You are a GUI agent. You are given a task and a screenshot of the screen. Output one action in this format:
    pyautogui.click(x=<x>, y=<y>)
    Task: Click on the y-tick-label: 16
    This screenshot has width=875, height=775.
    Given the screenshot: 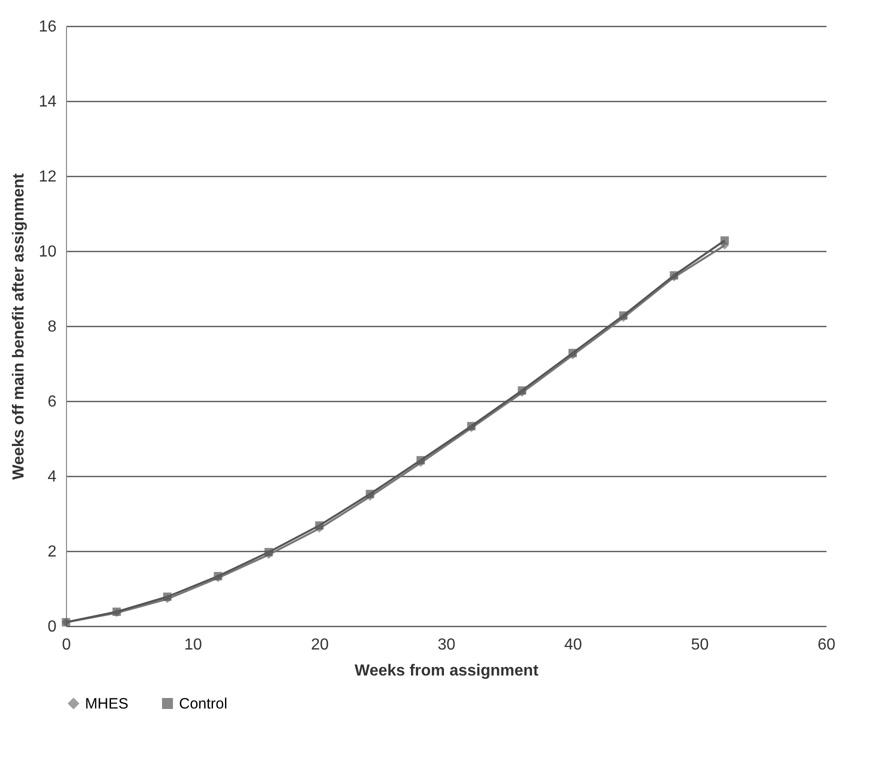 What is the action you would take?
    pyautogui.click(x=47, y=27)
    